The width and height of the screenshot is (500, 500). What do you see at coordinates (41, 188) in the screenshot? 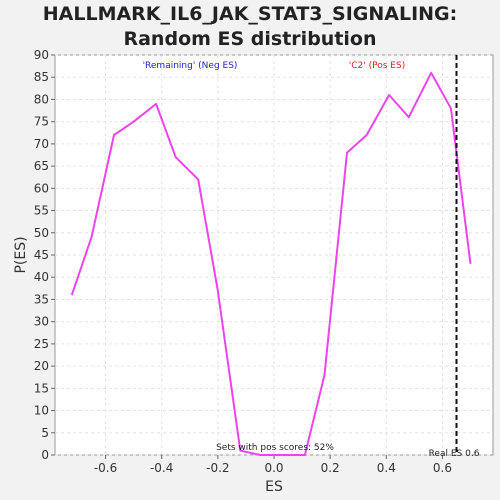
I see `y-tick-label: 60` at bounding box center [41, 188].